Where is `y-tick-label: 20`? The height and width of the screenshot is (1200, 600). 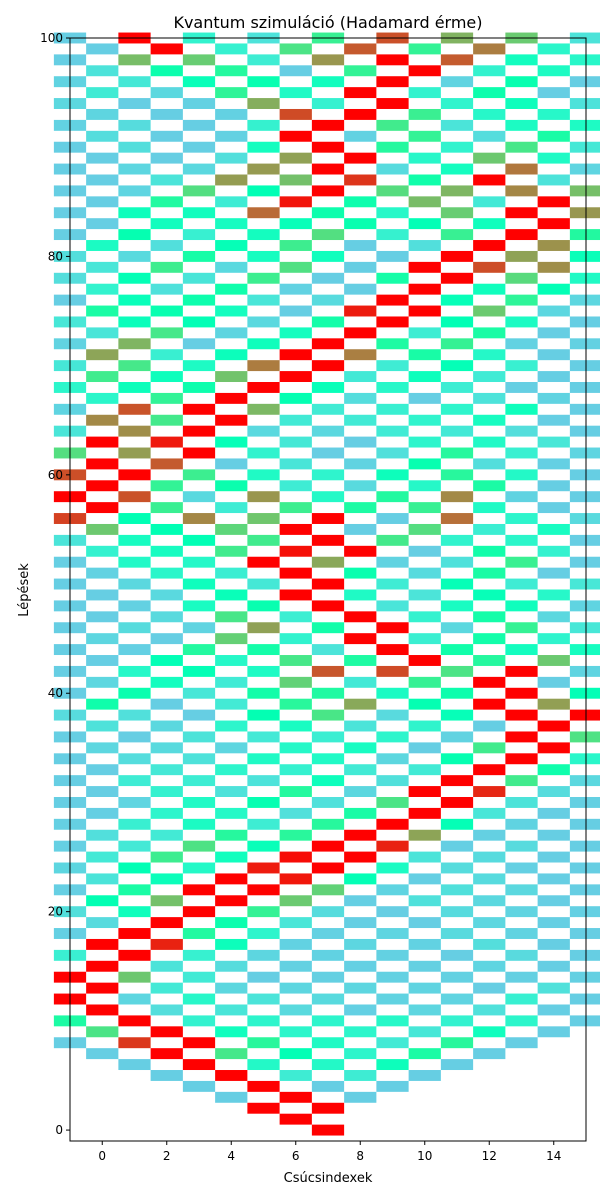 y-tick-label: 20 is located at coordinates (55, 912).